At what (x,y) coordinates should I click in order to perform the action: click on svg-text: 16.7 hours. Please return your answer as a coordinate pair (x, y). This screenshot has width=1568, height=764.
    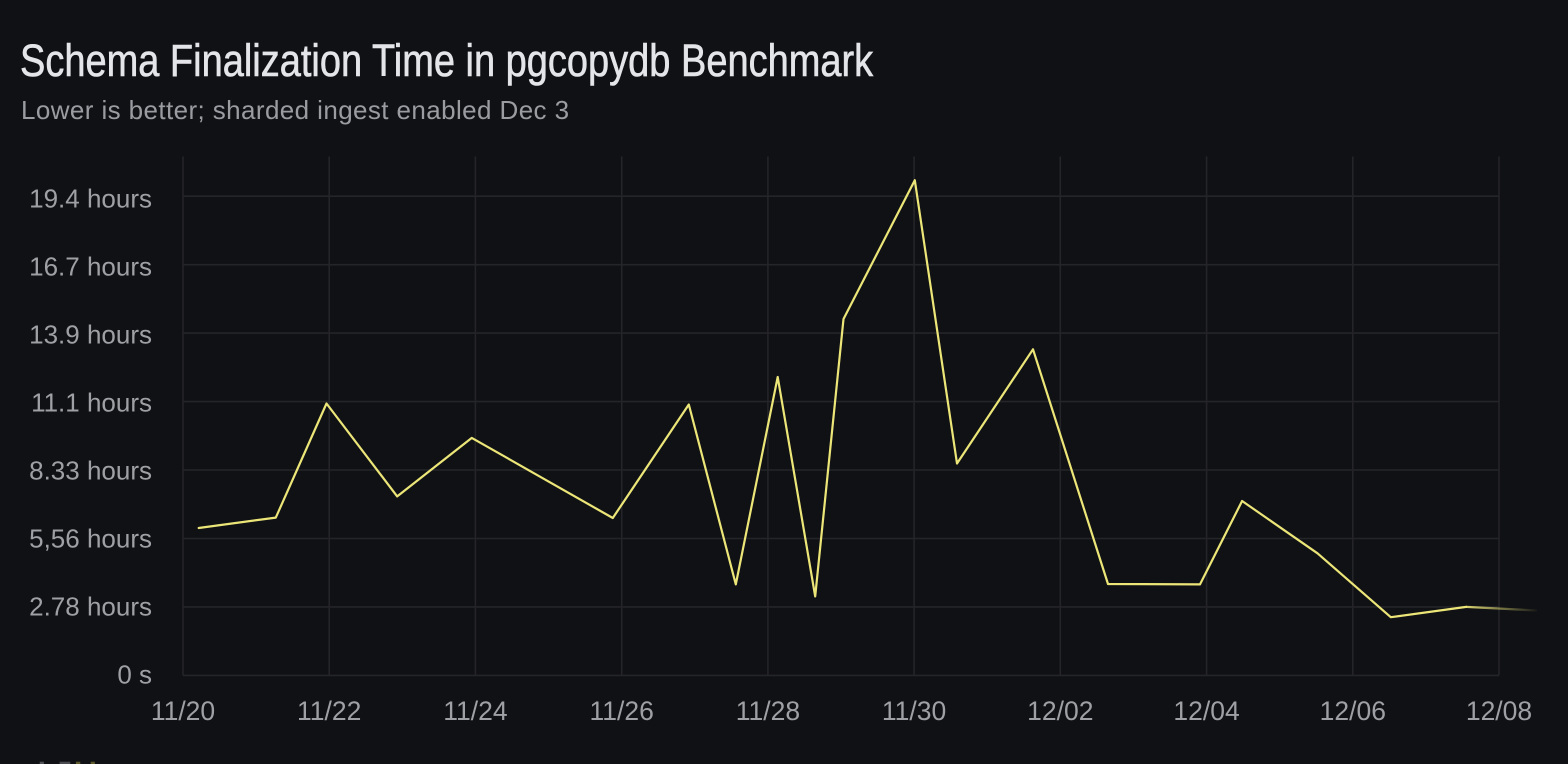
    Looking at the image, I should click on (90, 267).